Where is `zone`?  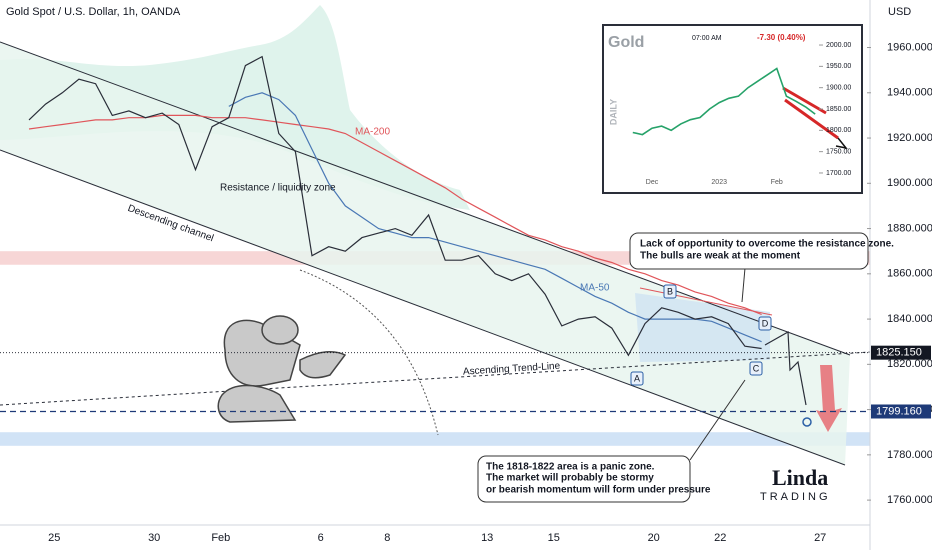 zone is located at coordinates (435, 439).